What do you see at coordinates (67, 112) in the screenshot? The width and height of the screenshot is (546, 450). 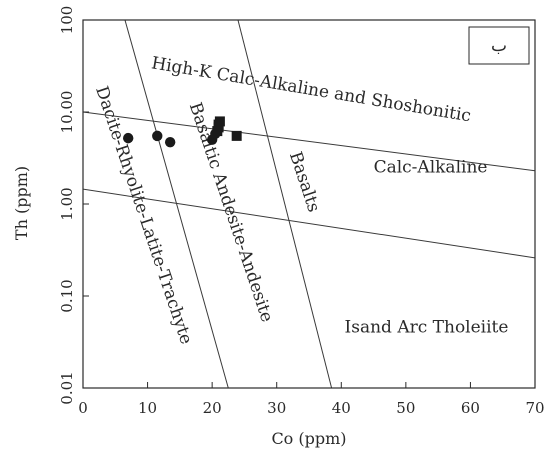 I see `y-tick-label: 10.00` at bounding box center [67, 112].